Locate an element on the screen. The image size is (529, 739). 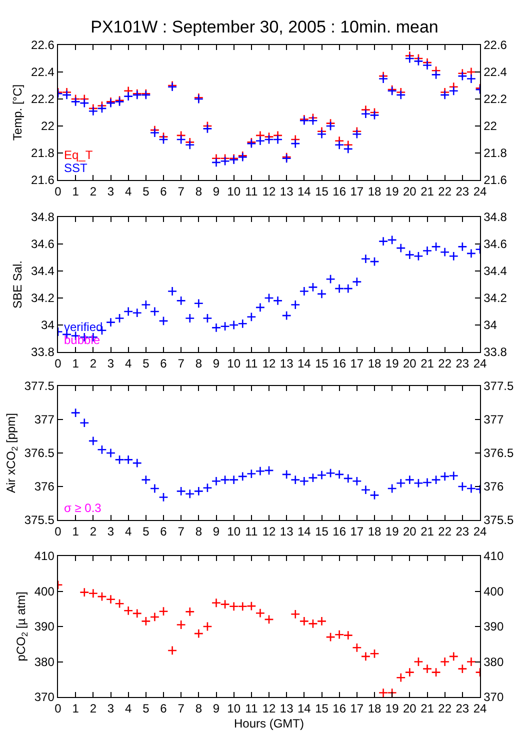
y-tick-label: 390 is located at coordinates (44, 627).